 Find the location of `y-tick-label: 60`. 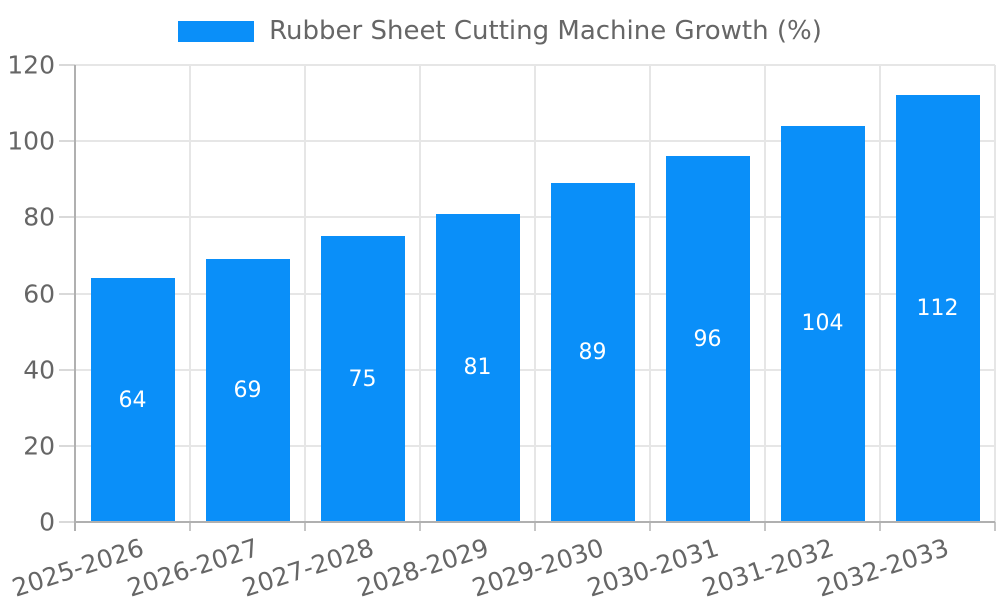

y-tick-label: 60 is located at coordinates (39, 293).